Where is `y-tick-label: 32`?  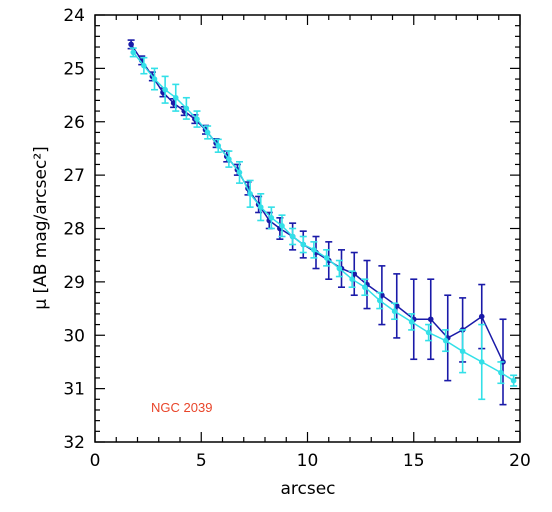 y-tick-label: 32 is located at coordinates (74, 443).